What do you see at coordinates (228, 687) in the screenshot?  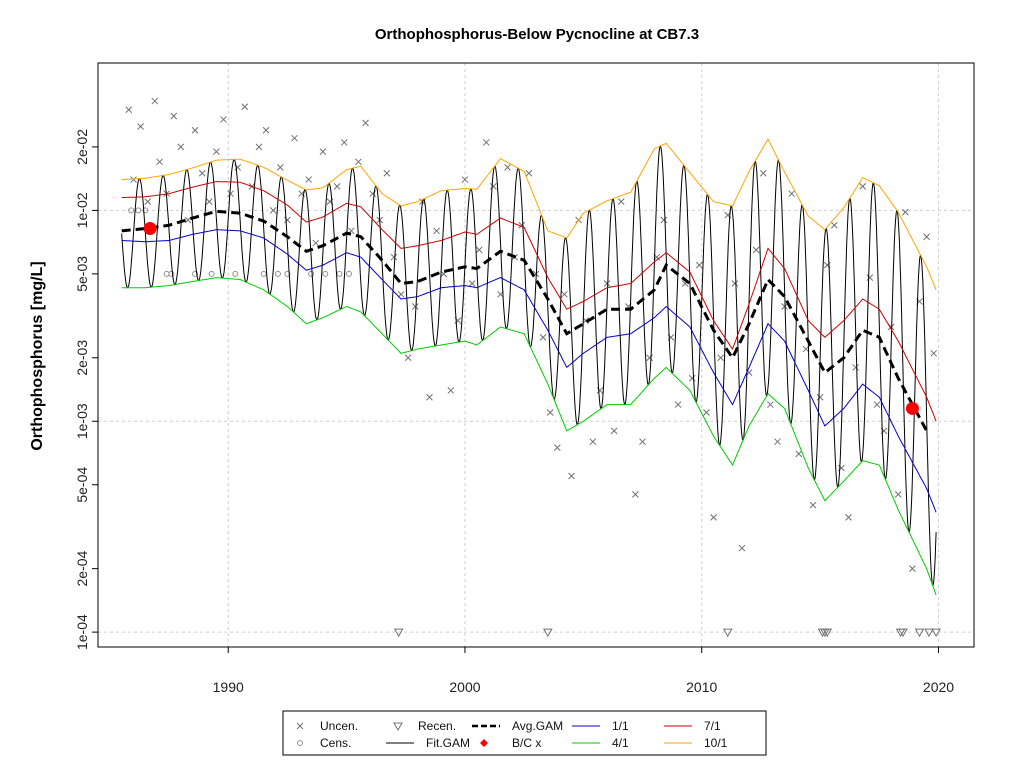 I see `x-tick-label: 1990` at bounding box center [228, 687].